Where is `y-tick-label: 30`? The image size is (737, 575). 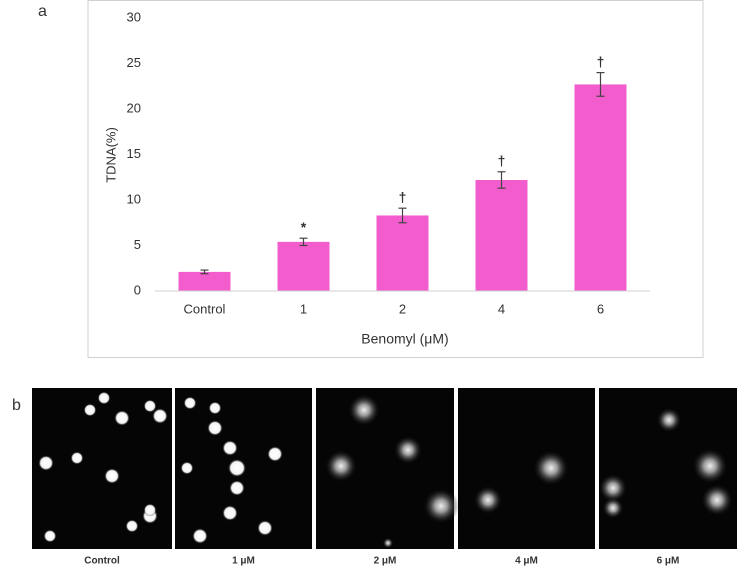
y-tick-label: 30 is located at coordinates (134, 16).